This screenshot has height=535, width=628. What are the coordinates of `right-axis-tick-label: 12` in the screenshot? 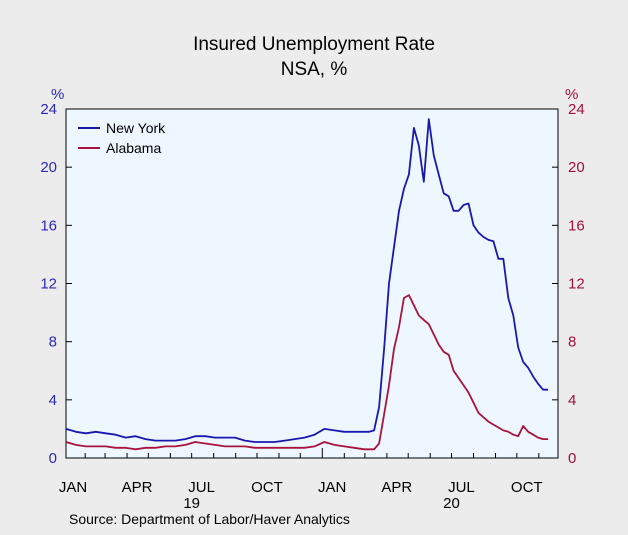 It's located at (576, 284).